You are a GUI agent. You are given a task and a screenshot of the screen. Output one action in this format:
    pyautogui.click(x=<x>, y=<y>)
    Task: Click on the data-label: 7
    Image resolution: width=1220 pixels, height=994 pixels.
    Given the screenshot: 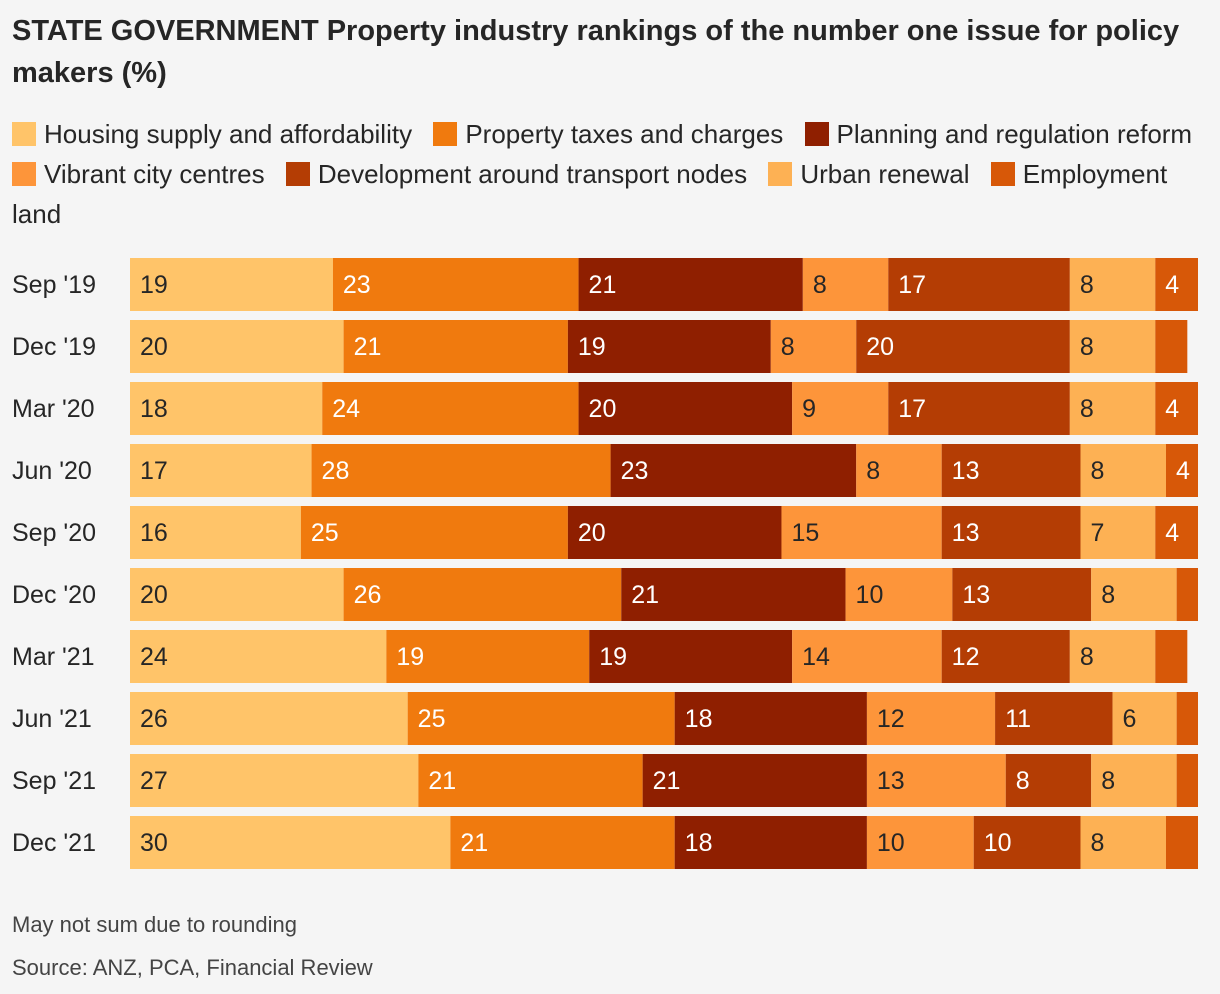 What is the action you would take?
    pyautogui.click(x=1098, y=533)
    